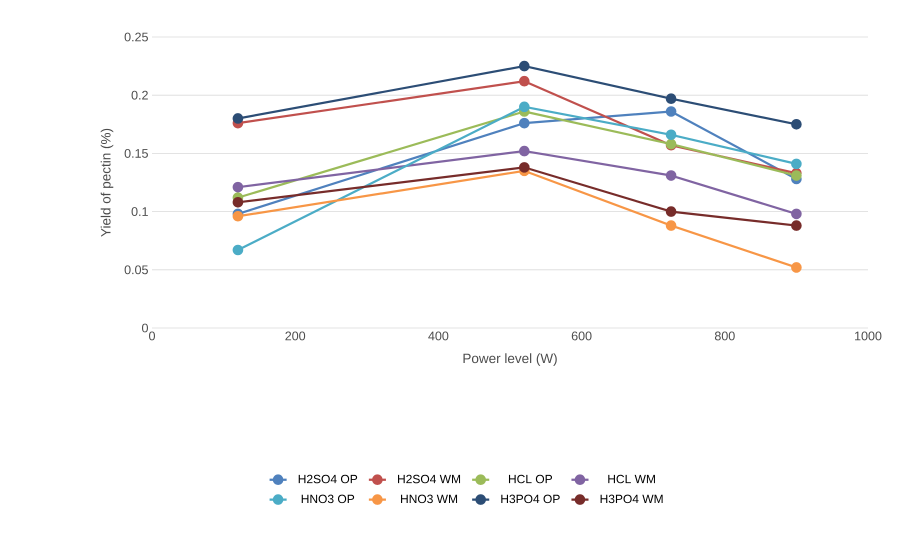 Image resolution: width=907 pixels, height=552 pixels. Describe the element at coordinates (510, 359) in the screenshot. I see `x-axis-title: Power level (W)` at that location.